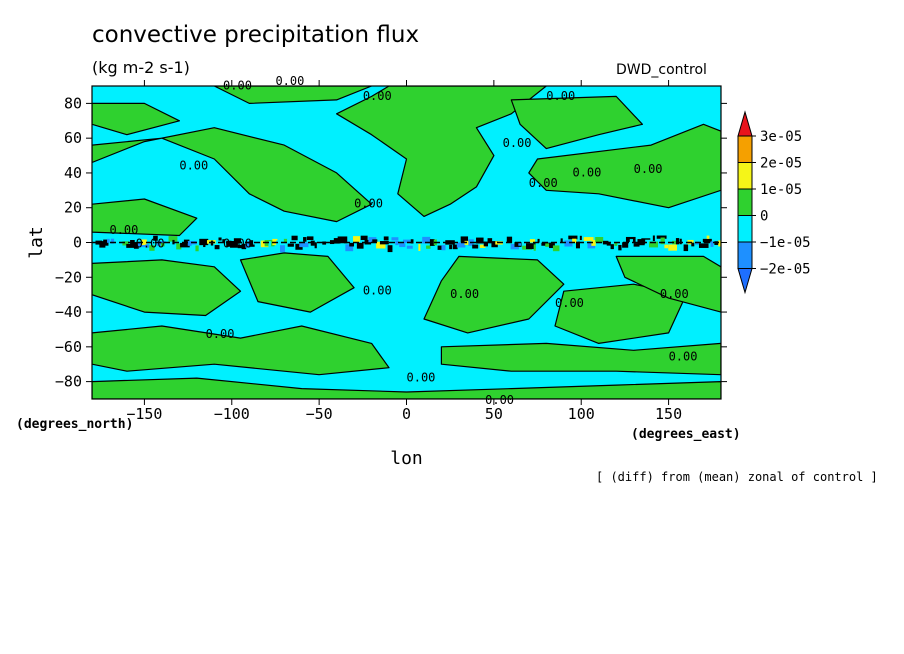  What do you see at coordinates (581, 414) in the screenshot?
I see `x-tick-label: 100` at bounding box center [581, 414].